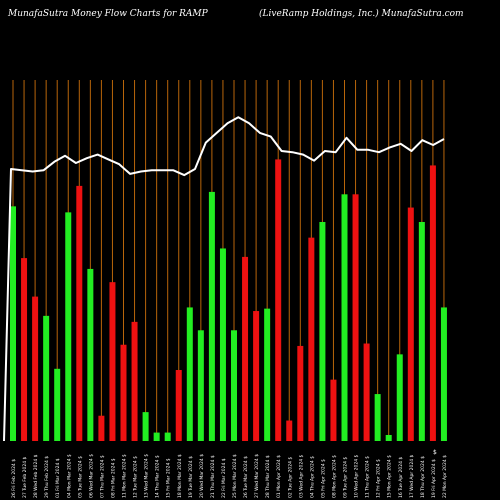  What do you see at coordinates (435, 452) in the screenshot?
I see `currency-mark: $` at bounding box center [435, 452].